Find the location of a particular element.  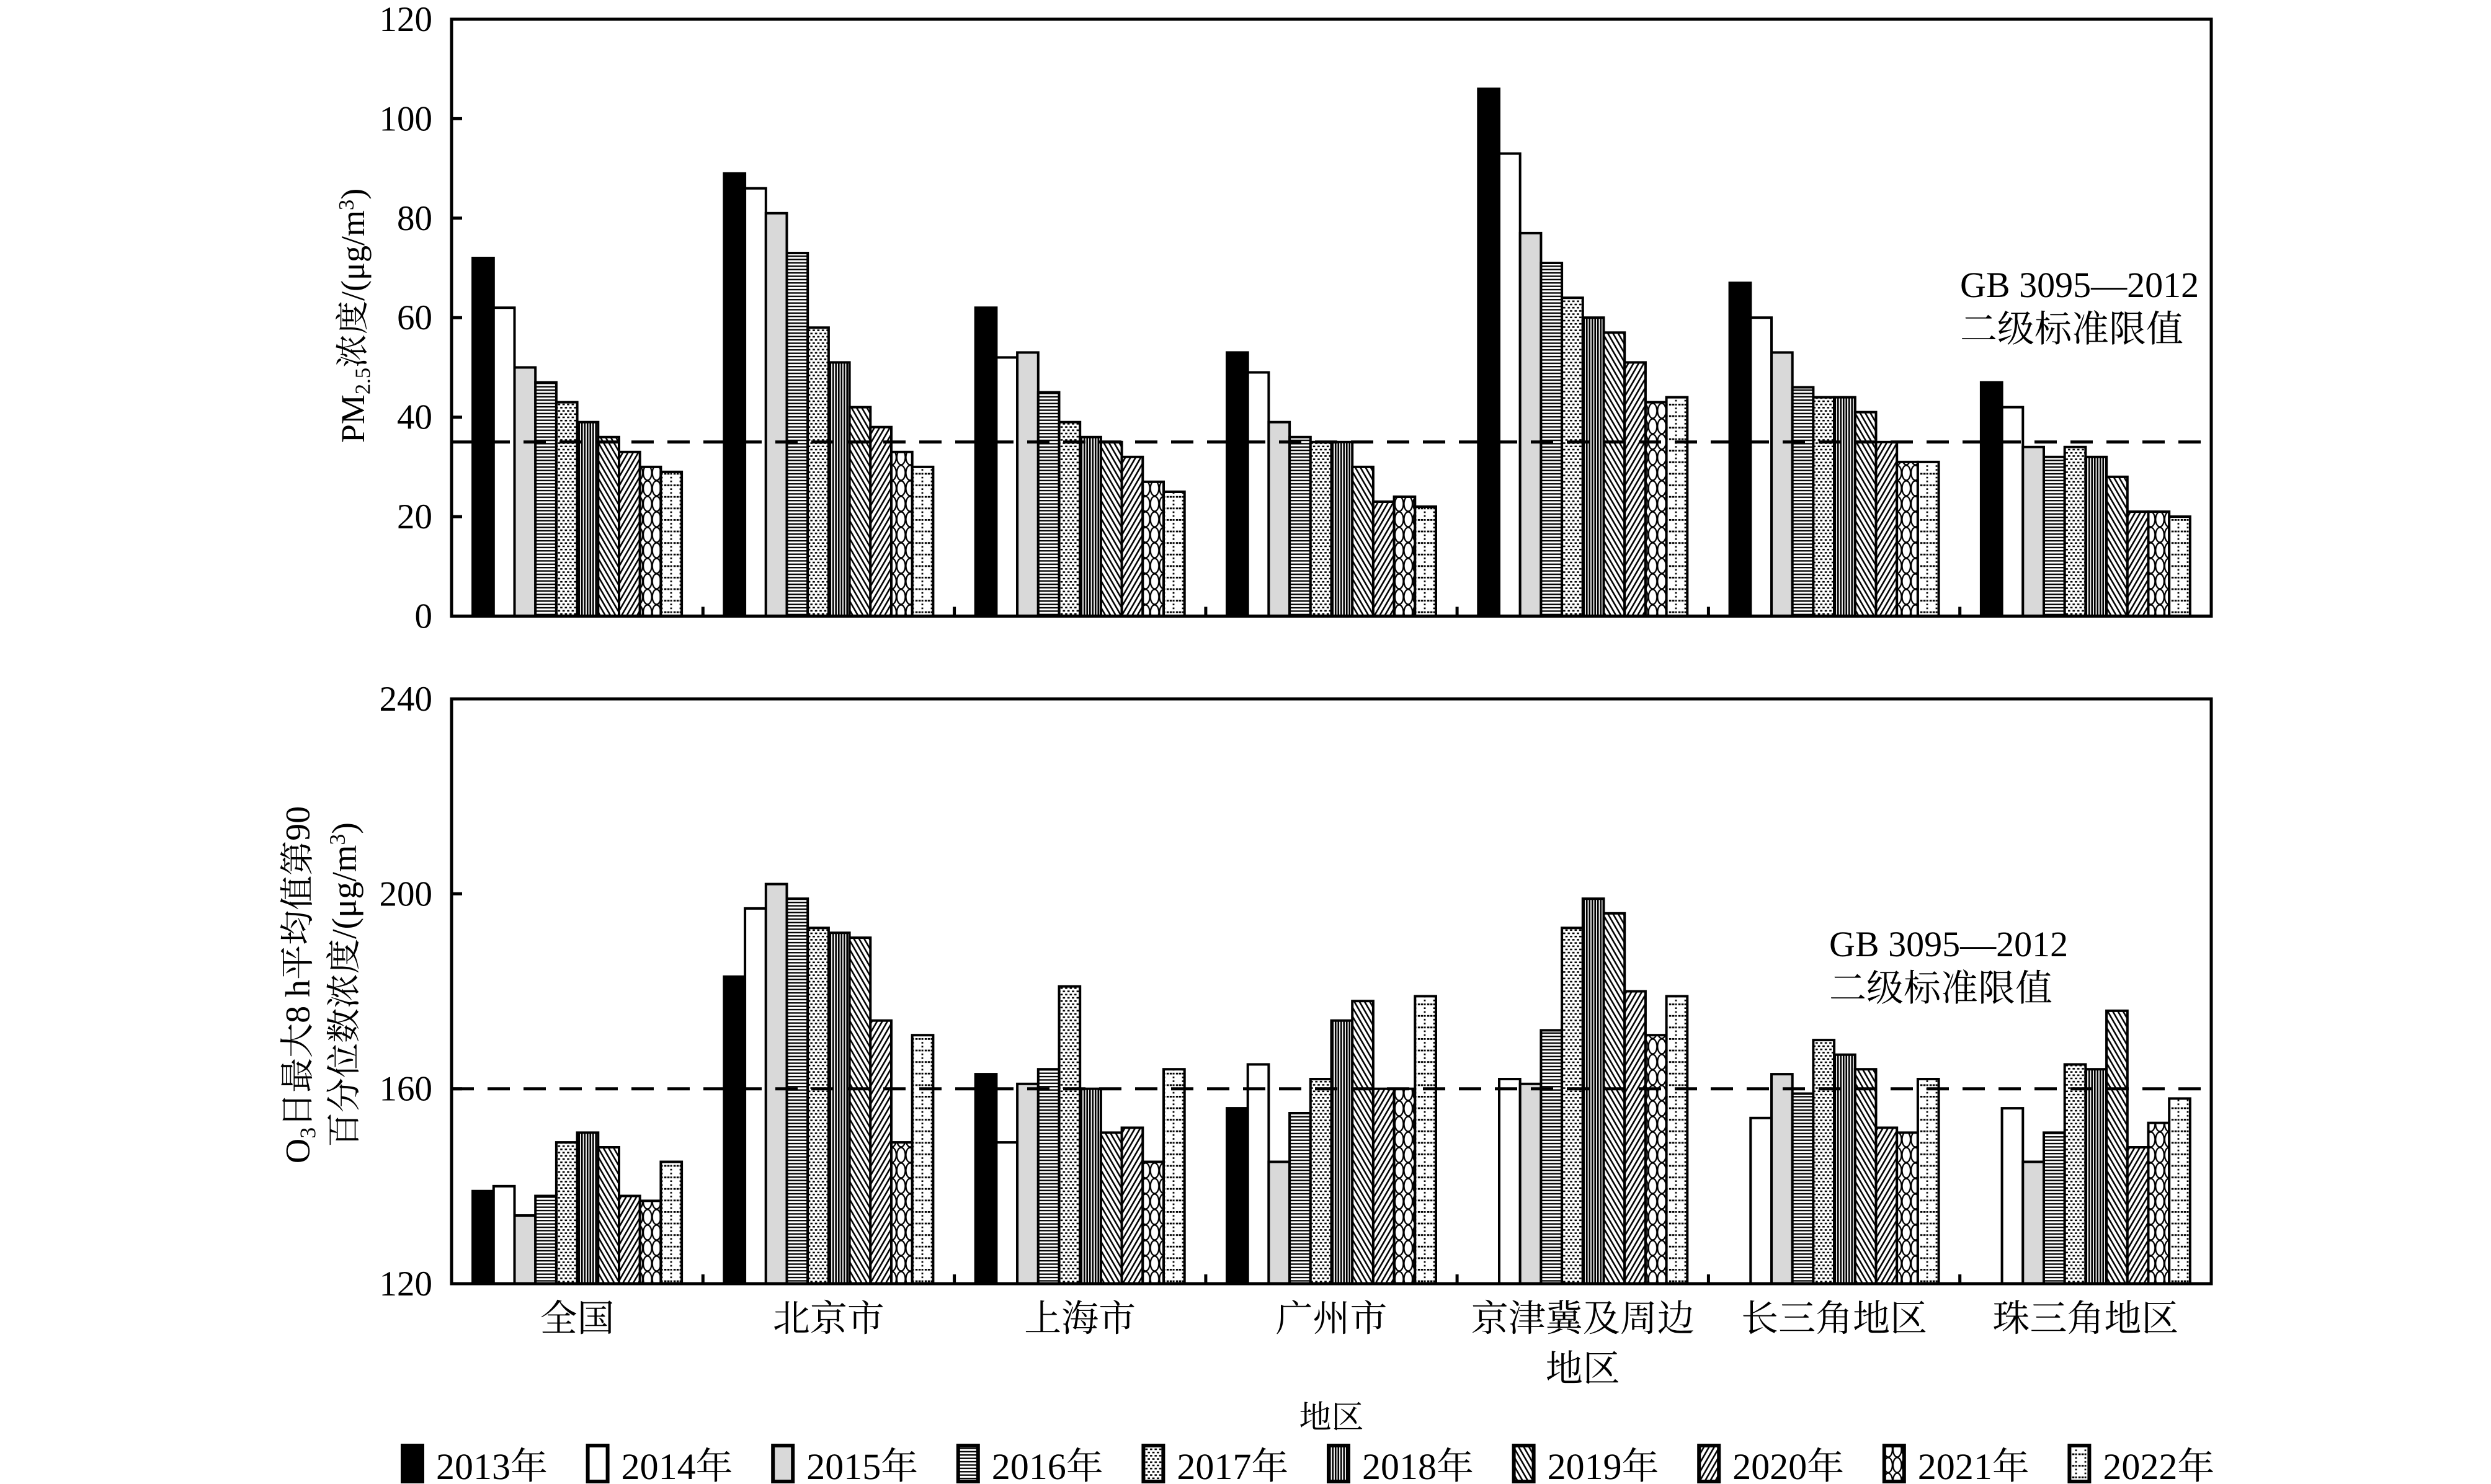

svg-text: 40 is located at coordinates (414, 417).